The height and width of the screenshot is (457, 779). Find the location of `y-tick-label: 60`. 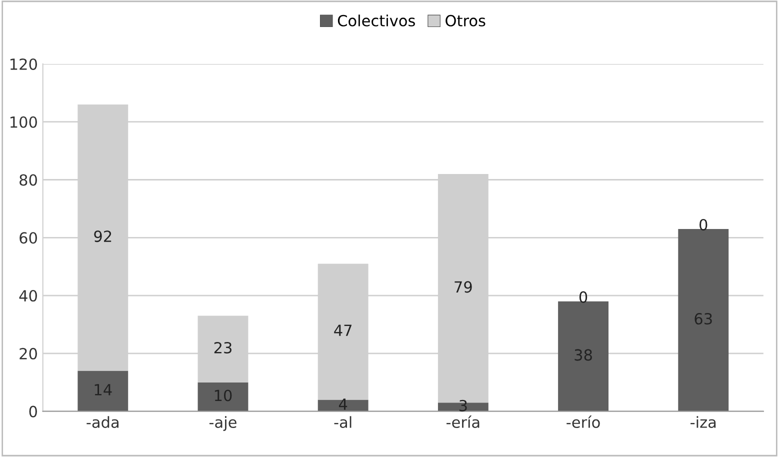

y-tick-label: 60 is located at coordinates (28, 238).